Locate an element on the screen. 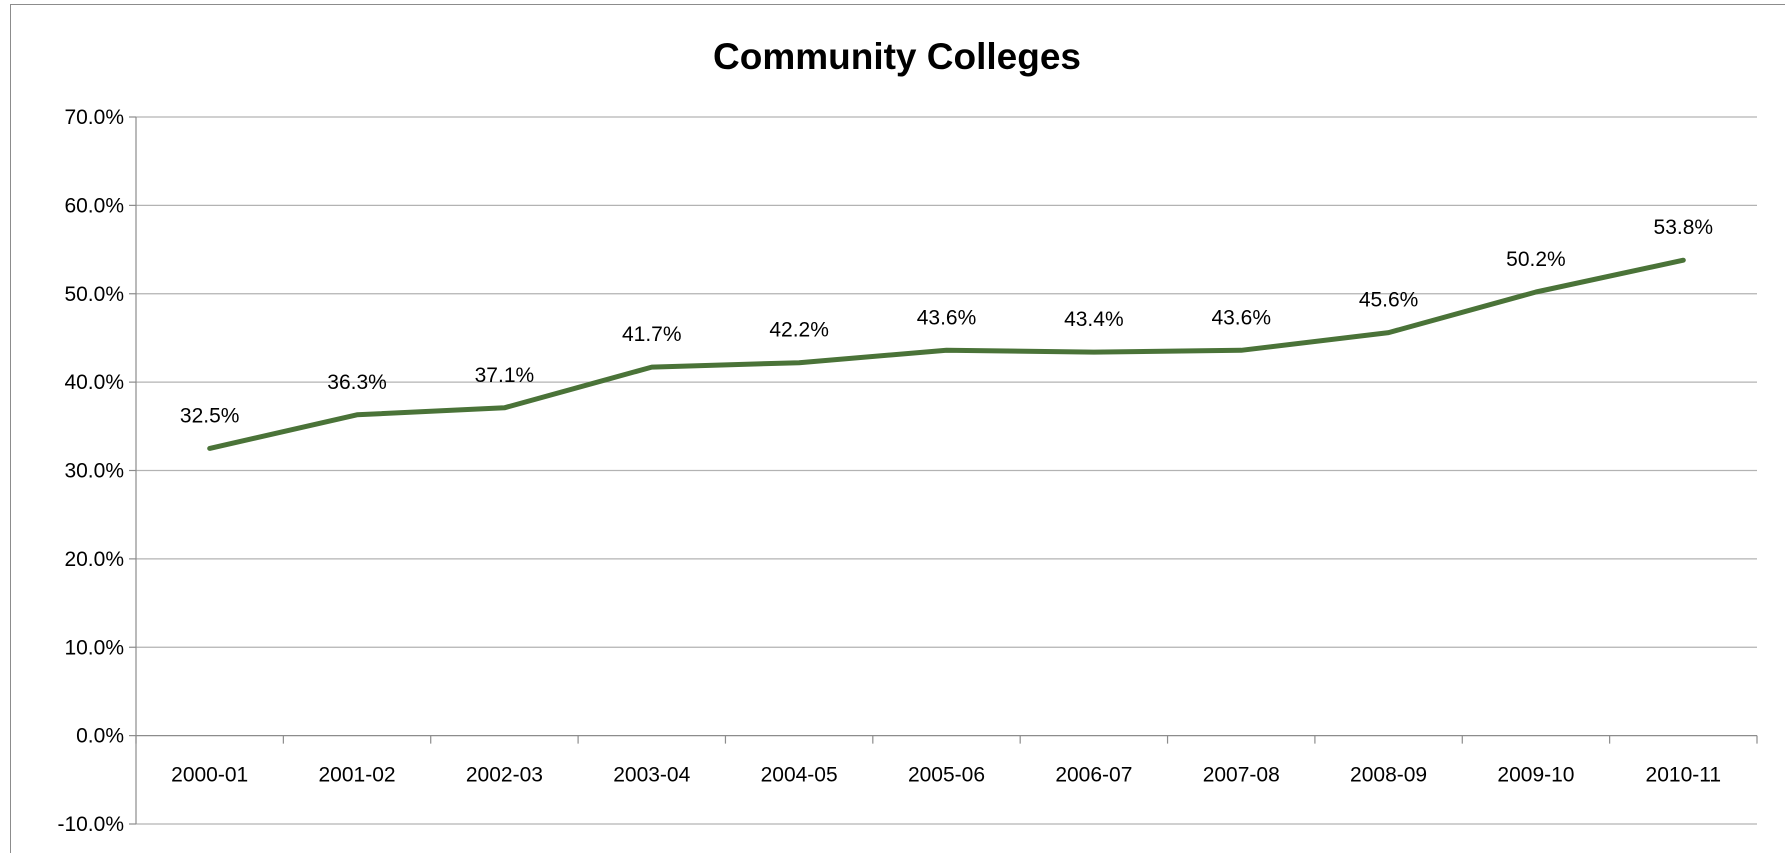 The width and height of the screenshot is (1785, 853). data-label: 45.6% is located at coordinates (1389, 300).